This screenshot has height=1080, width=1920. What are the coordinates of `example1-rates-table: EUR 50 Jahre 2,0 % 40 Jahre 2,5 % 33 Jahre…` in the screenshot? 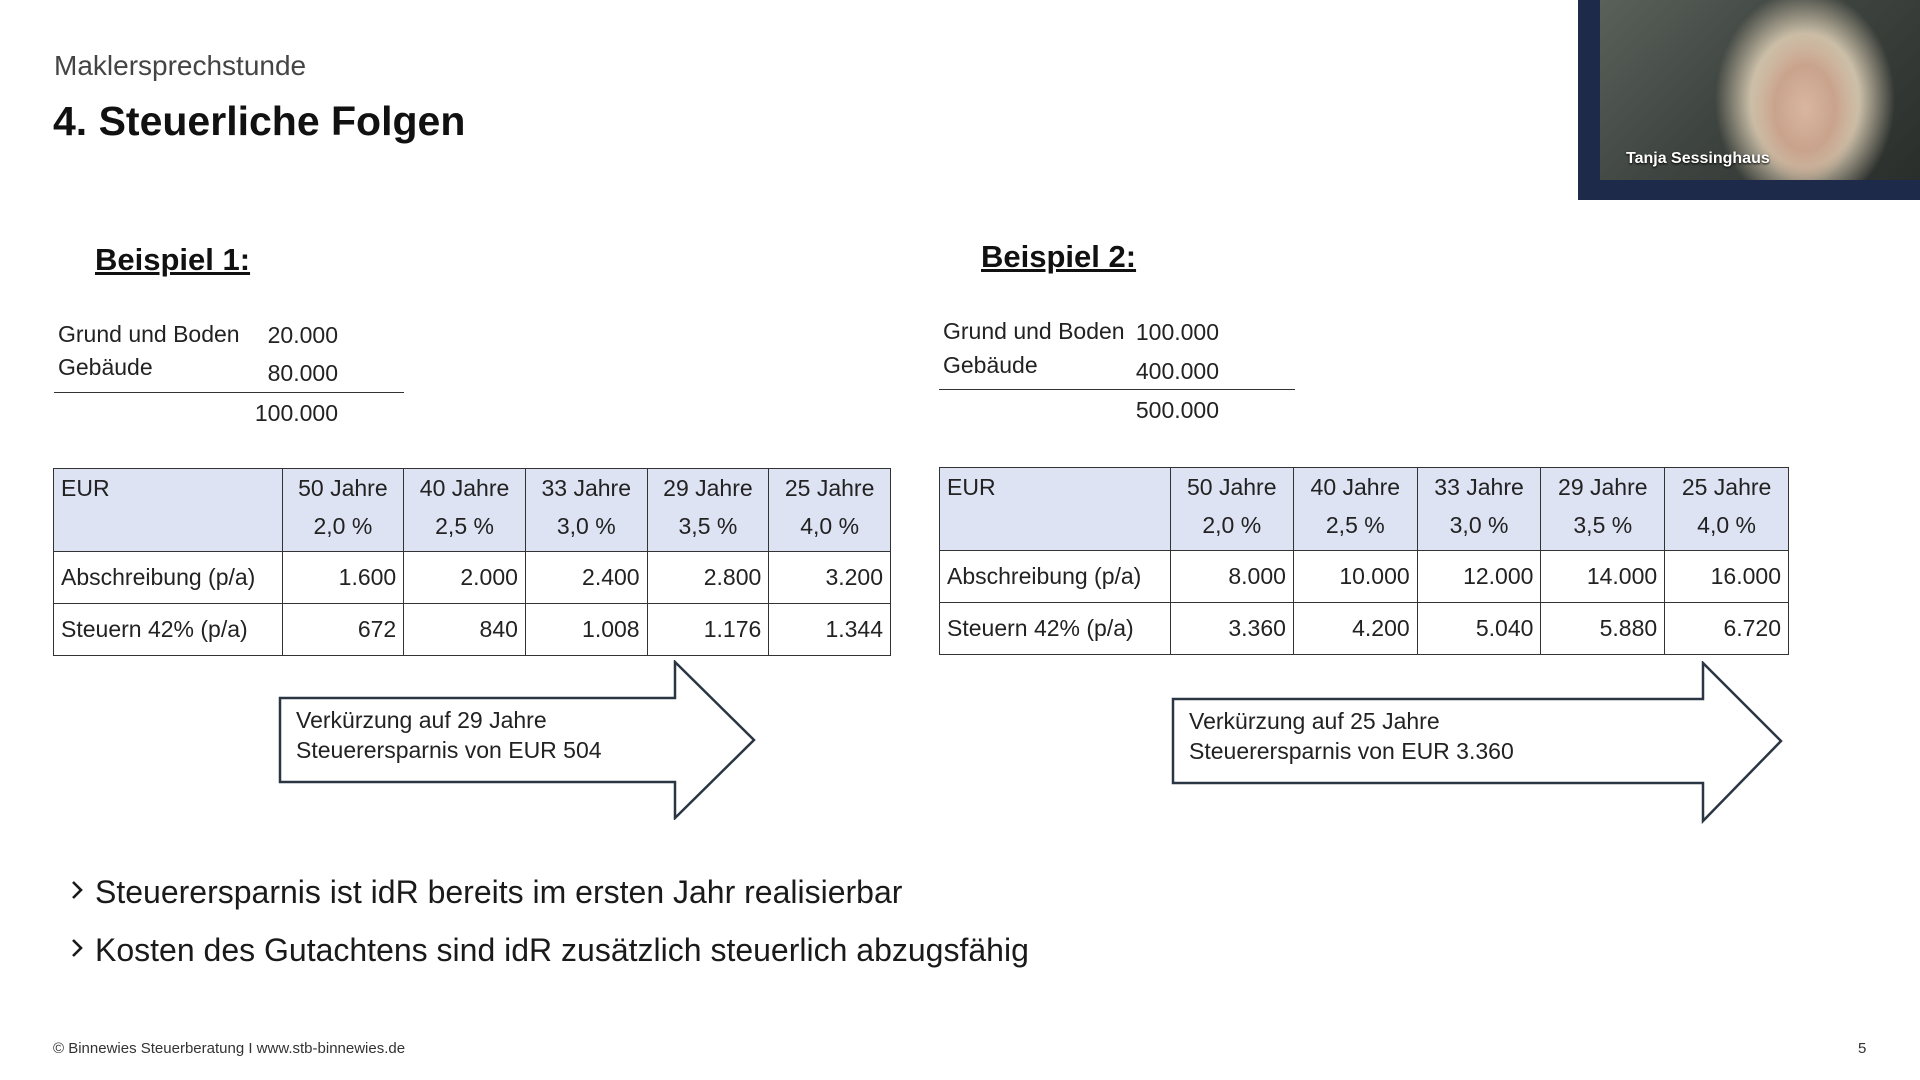 It's located at (472, 562).